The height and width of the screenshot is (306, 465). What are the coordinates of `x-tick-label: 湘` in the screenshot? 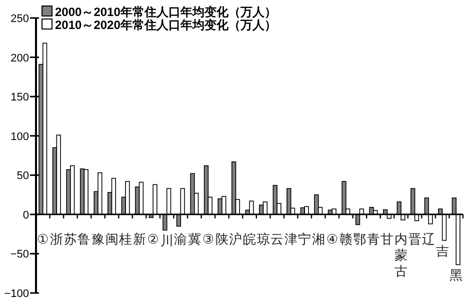 It's located at (318, 238).